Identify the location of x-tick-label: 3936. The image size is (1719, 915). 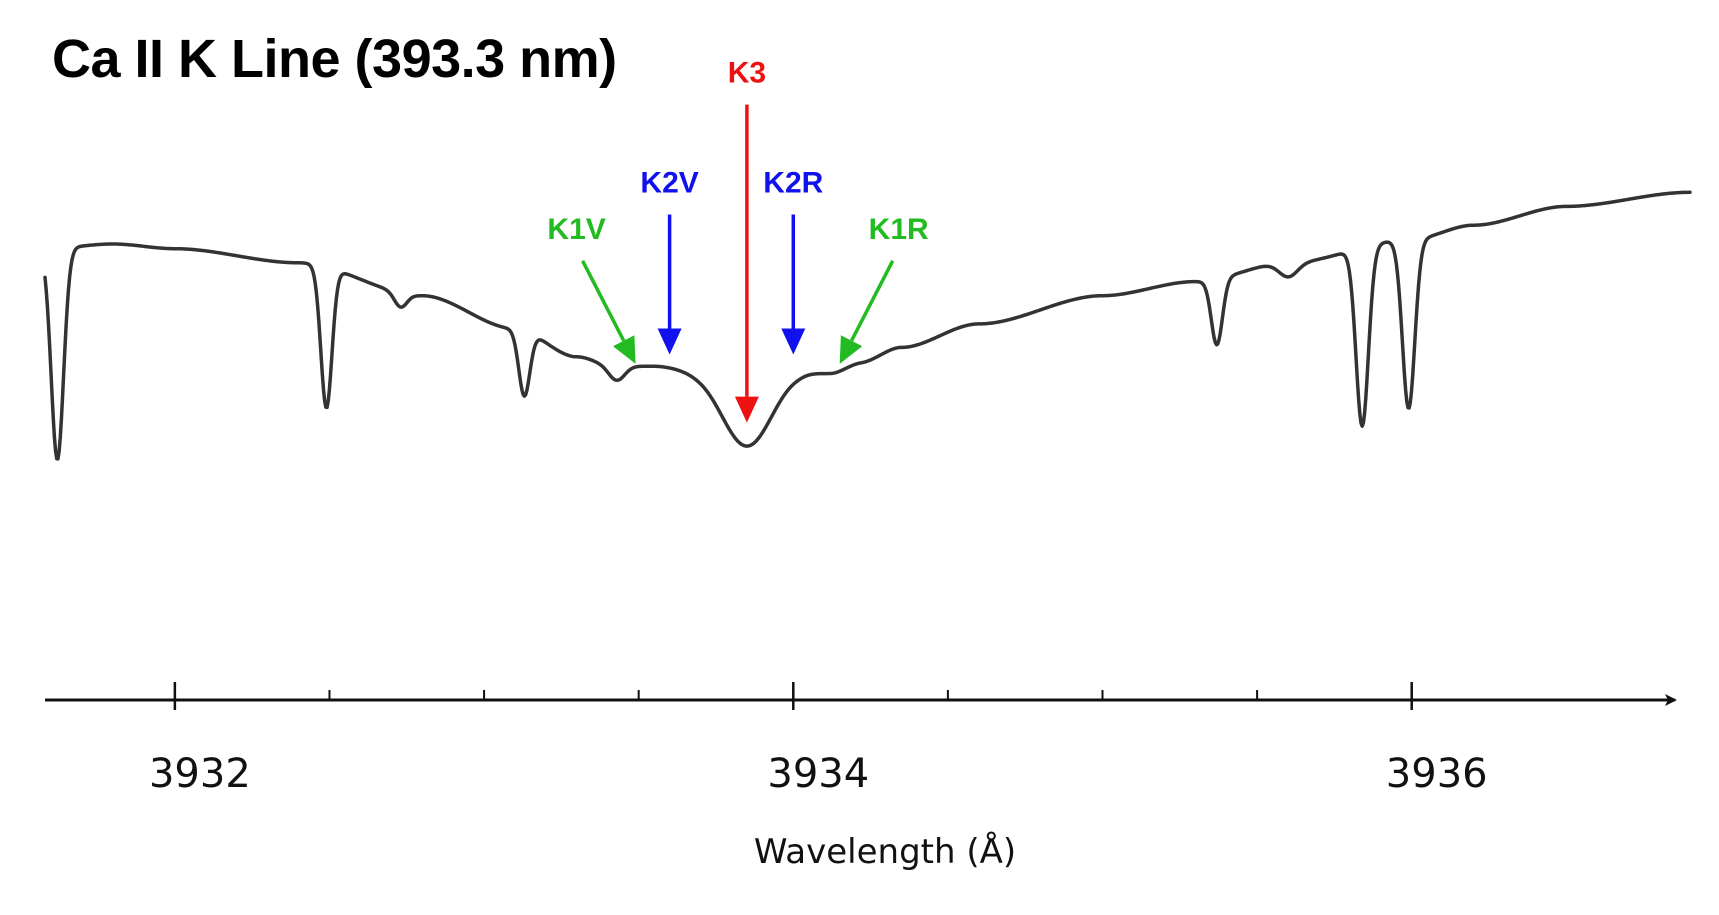
(1437, 774).